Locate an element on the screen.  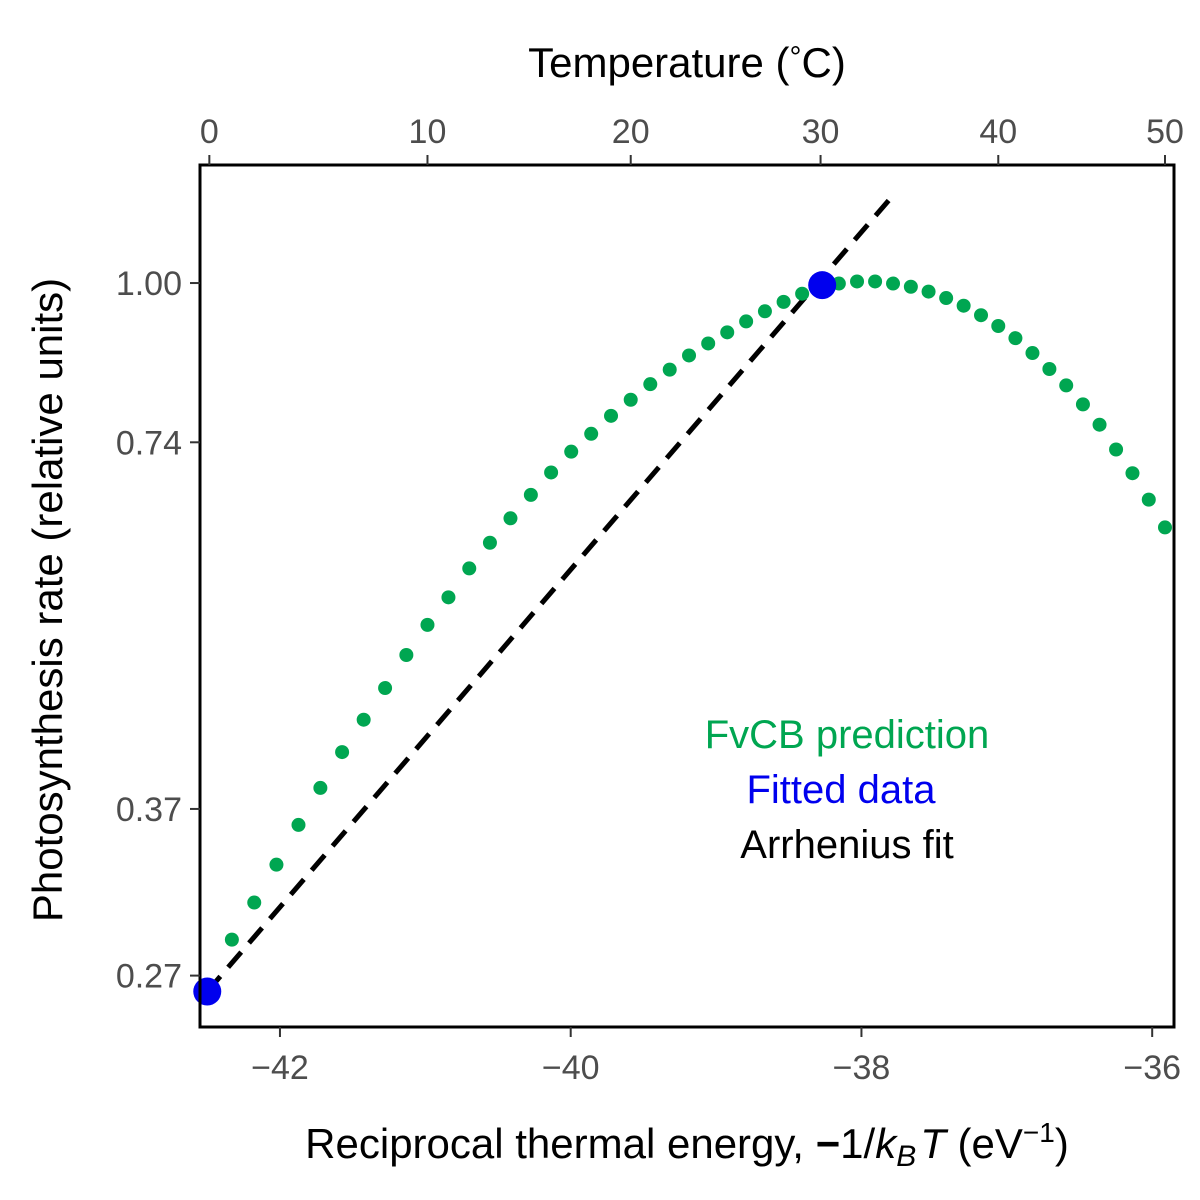
top-axis-tick-label: 50 is located at coordinates (1165, 132).